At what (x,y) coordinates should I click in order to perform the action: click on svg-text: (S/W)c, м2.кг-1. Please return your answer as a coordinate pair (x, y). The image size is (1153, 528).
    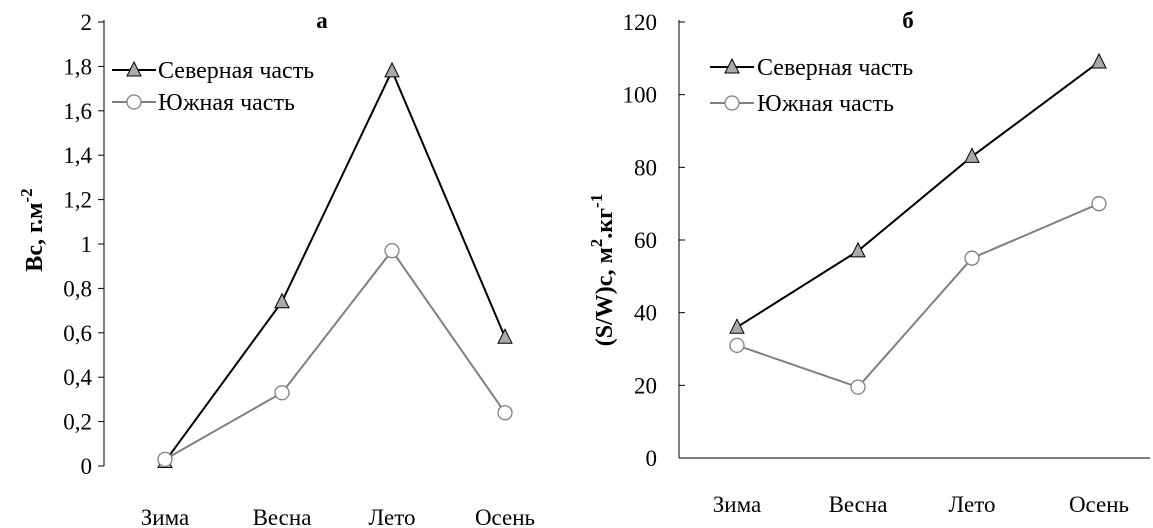
    Looking at the image, I should click on (602, 270).